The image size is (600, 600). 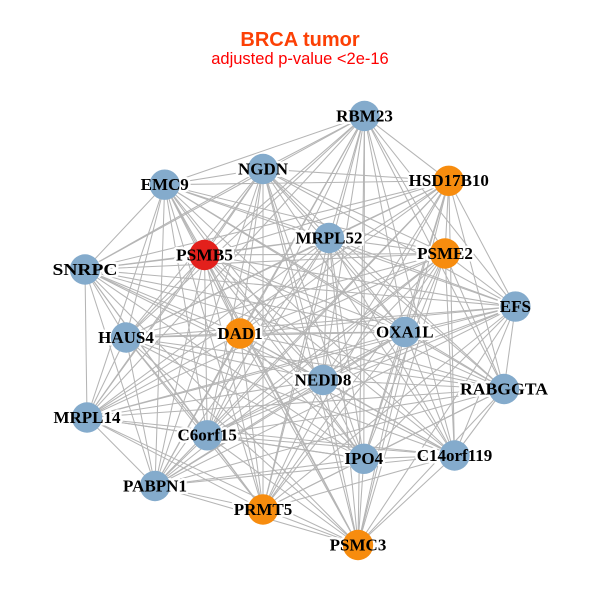 I want to click on svg-text: DAD1, so click(x=239, y=333).